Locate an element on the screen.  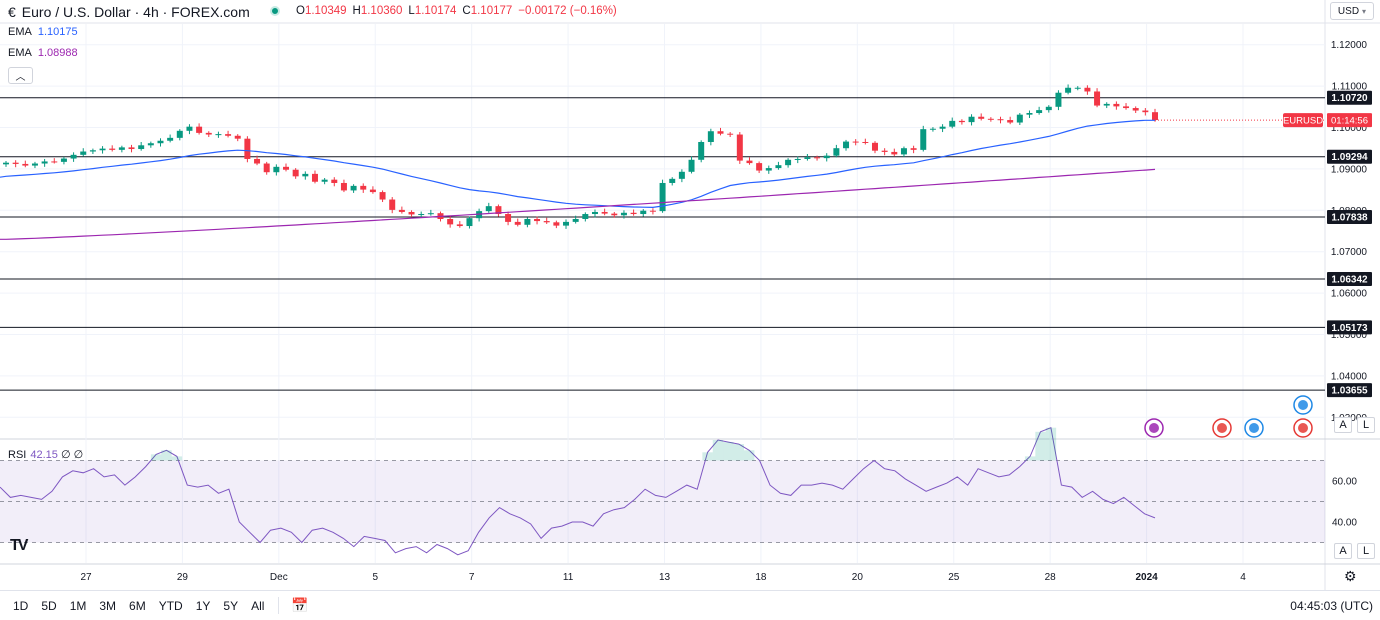
range-ytd-button: YTD is located at coordinates (170, 605).